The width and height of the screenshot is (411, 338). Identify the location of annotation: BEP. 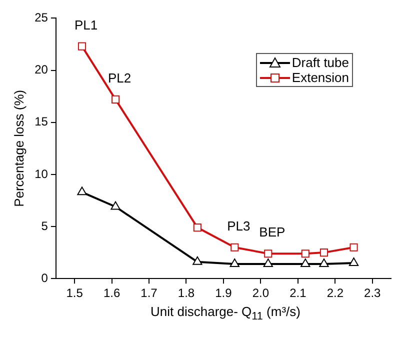
(272, 232).